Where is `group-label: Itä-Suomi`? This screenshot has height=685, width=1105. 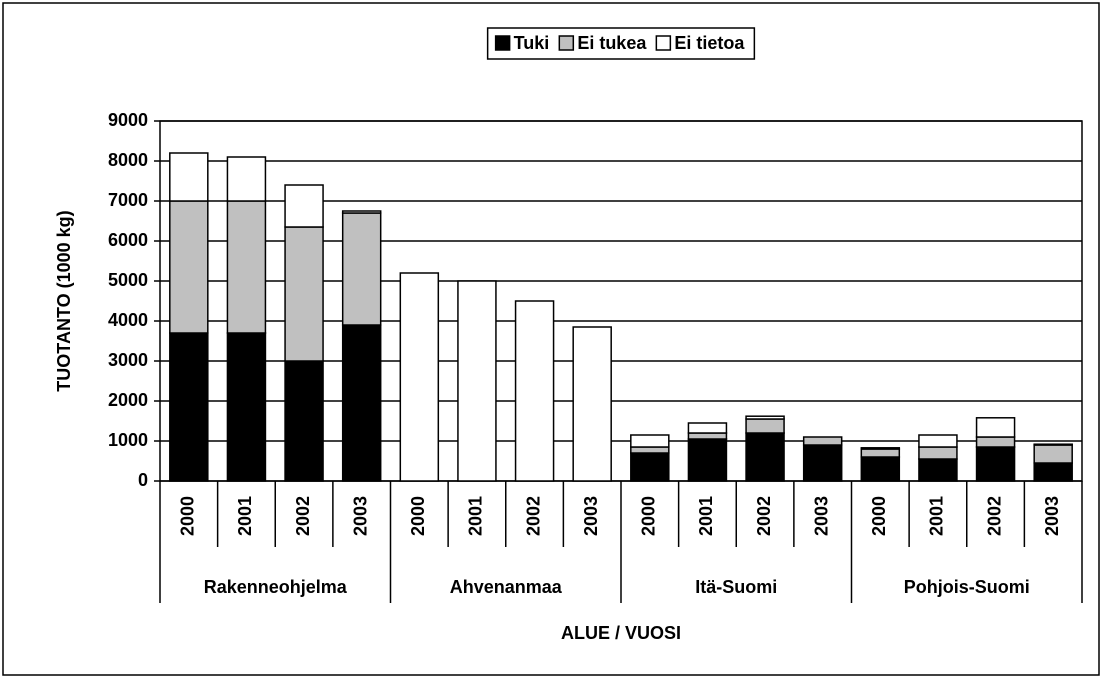
group-label: Itä-Suomi is located at coordinates (736, 587).